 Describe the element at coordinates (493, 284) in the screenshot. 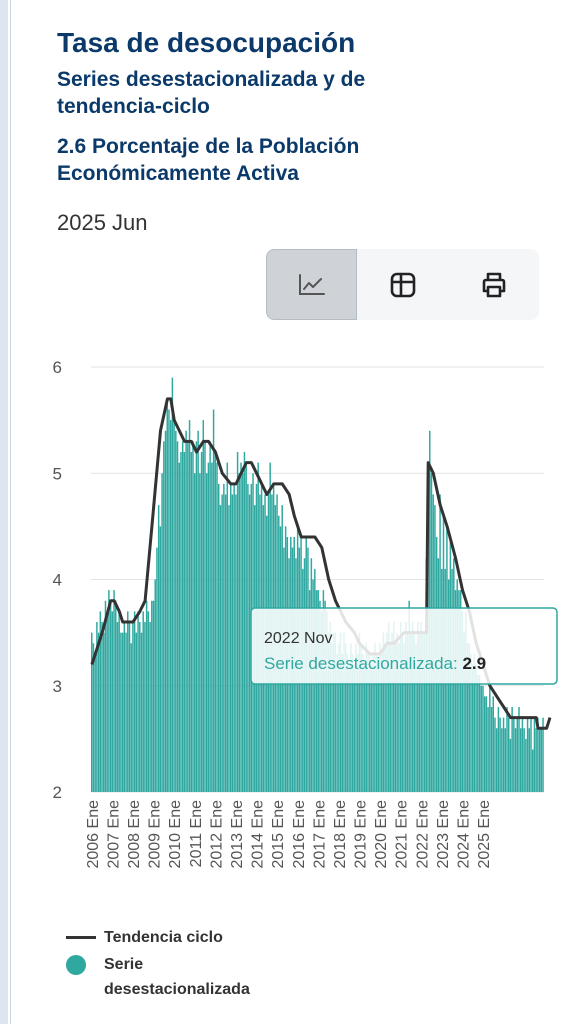

I see `print-button` at that location.